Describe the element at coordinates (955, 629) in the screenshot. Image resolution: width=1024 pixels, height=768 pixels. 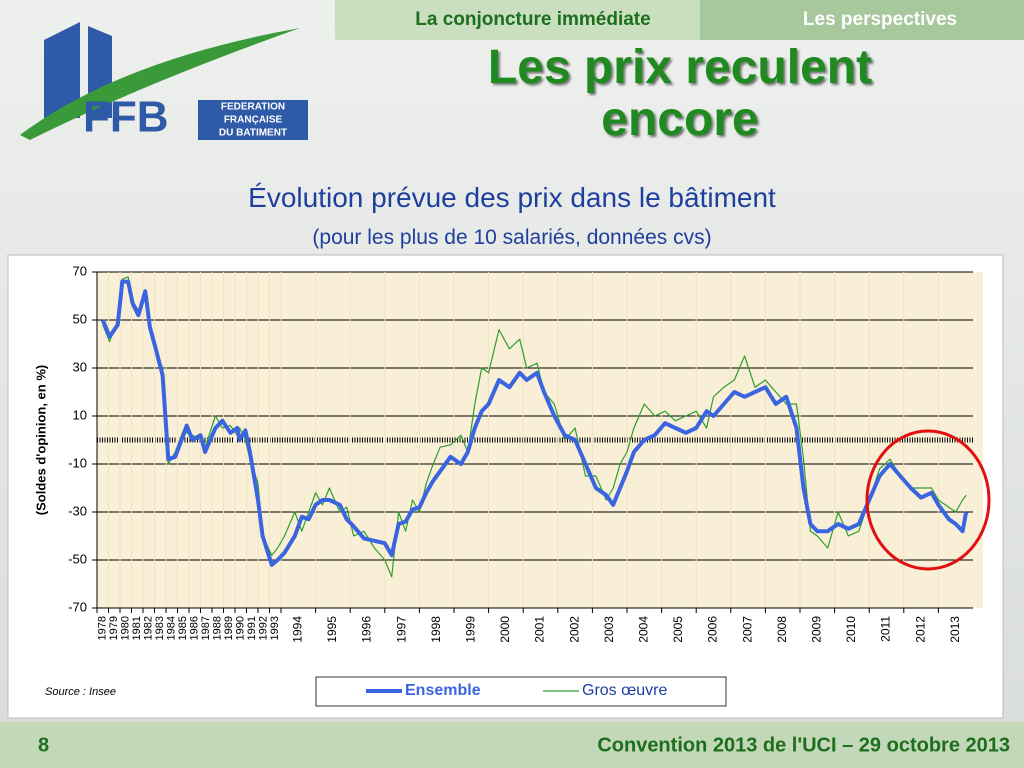
I see `x-tick-label: 2013` at that location.